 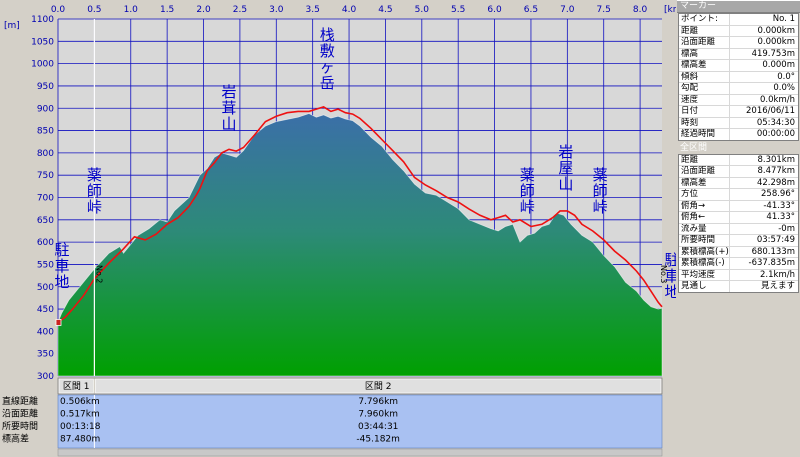 I want to click on total-info-row: 俯角→ -41.33°, so click(x=738, y=206).